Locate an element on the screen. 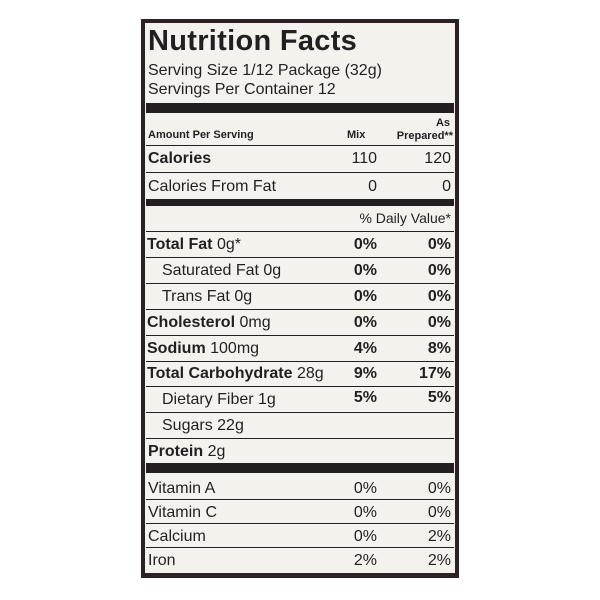  nutrient-mix-dv: 9% is located at coordinates (365, 373).